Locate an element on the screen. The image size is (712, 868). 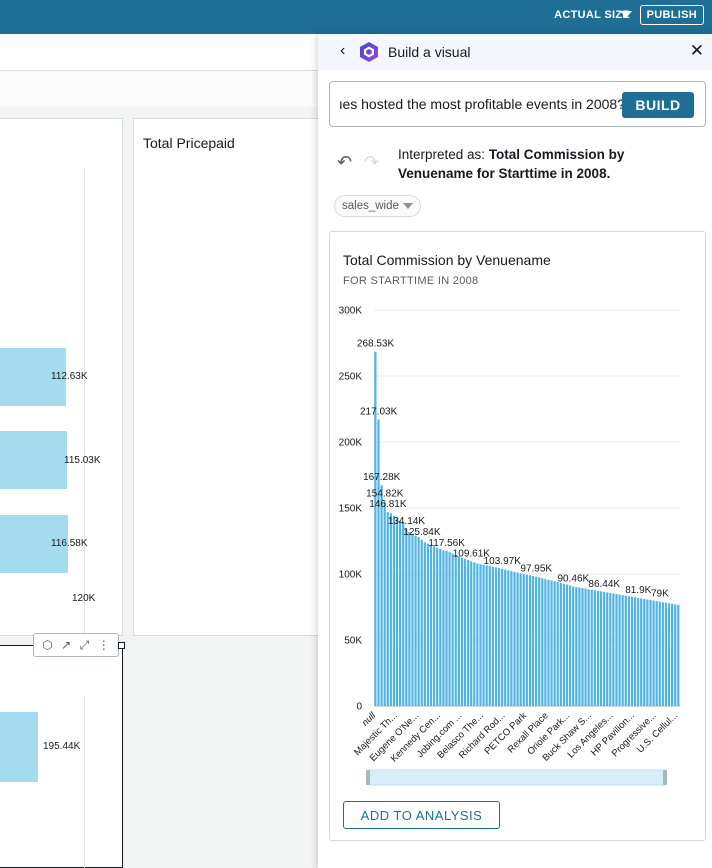
dataset-selector: sales_wide is located at coordinates (377, 206).